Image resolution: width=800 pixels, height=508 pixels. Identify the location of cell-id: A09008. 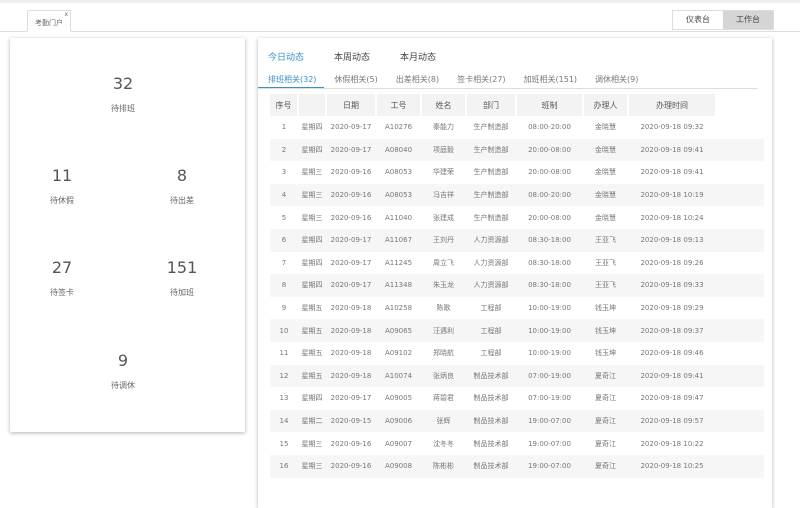
(398, 466).